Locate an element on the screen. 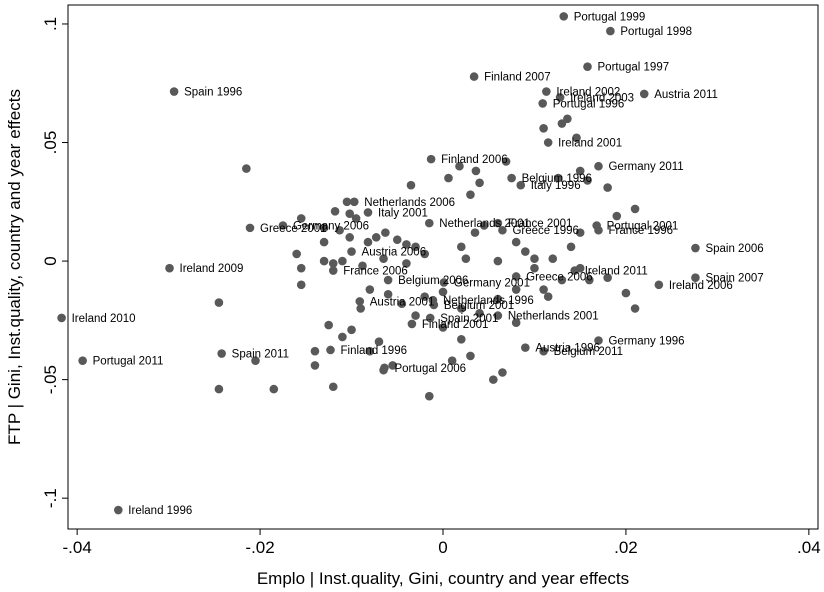 The width and height of the screenshot is (824, 592). data-label: Portugal 1998 is located at coordinates (656, 32).